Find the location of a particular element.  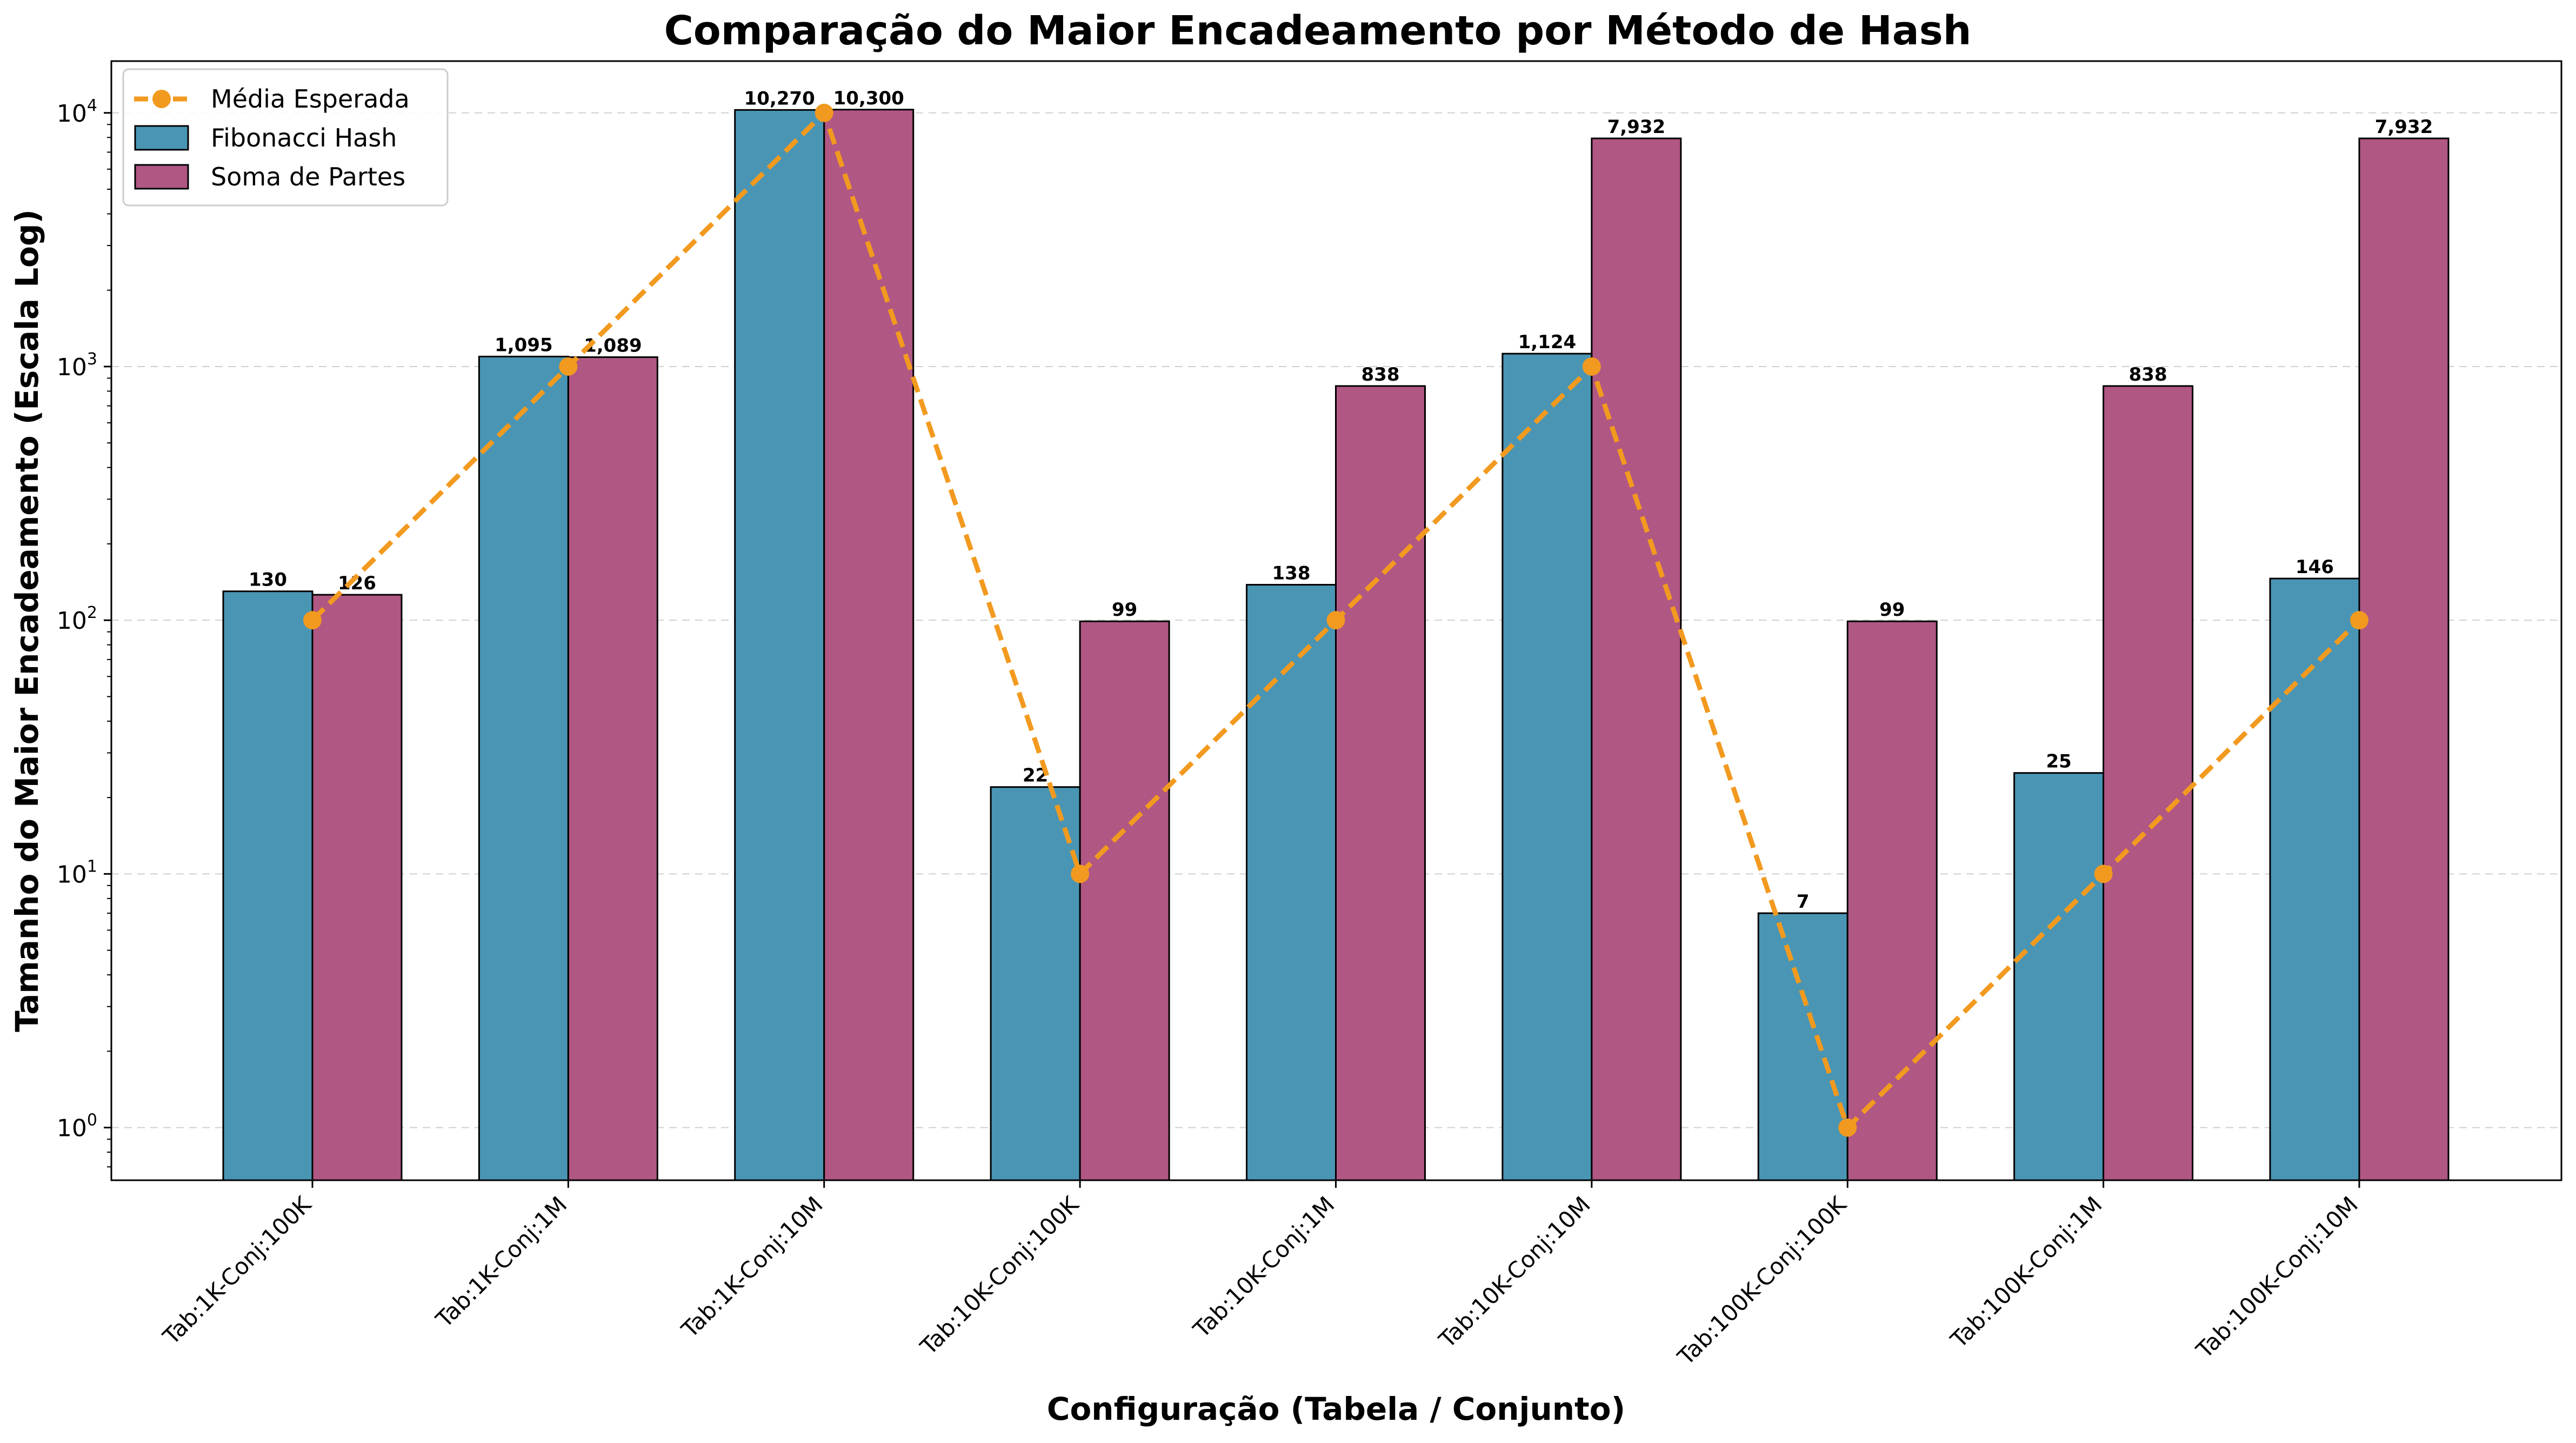

y-axis: 10⁰ 10¹ 10² 10³ 10⁴ is located at coordinates (84, 632).